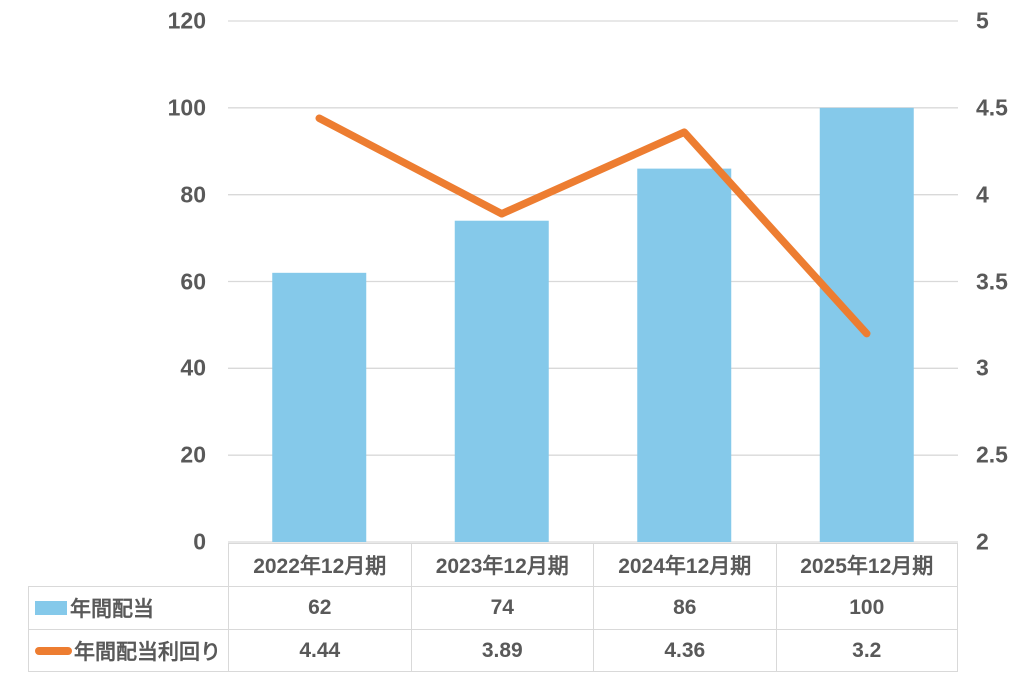 Image resolution: width=1024 pixels, height=683 pixels. I want to click on table-value-cell: 3.2, so click(866, 650).